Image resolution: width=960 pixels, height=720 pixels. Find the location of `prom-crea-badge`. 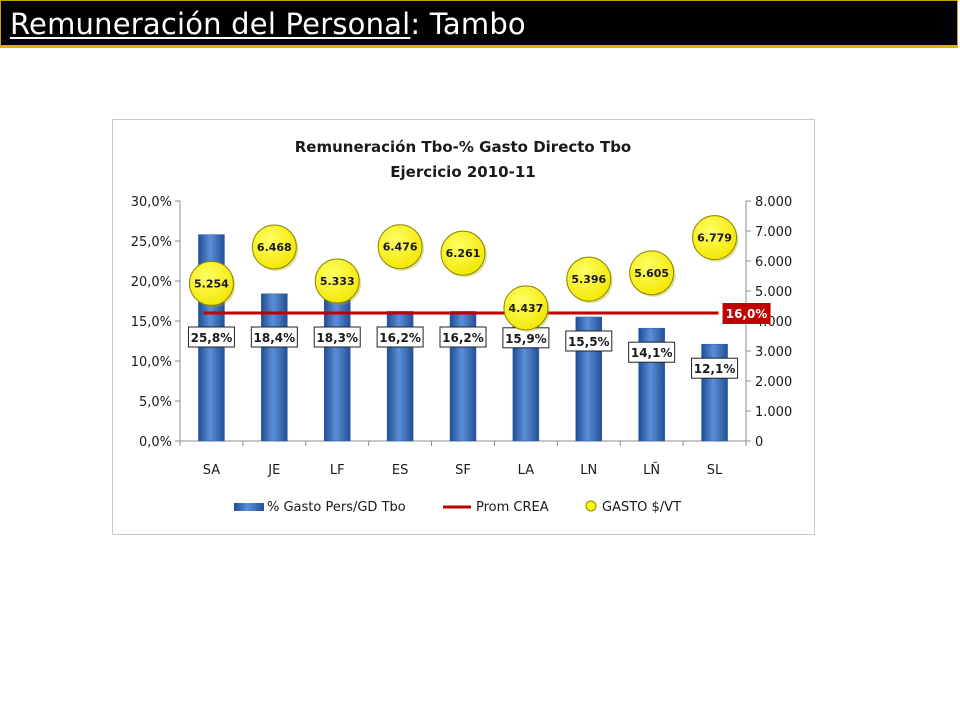

prom-crea-badge is located at coordinates (746, 313).